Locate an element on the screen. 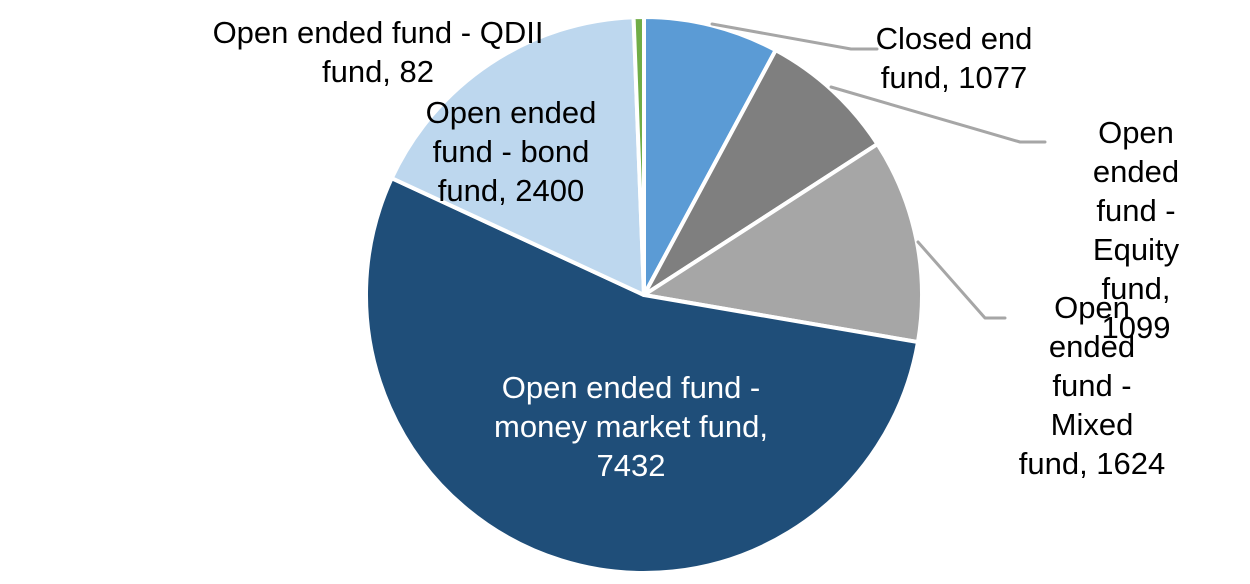 Image resolution: width=1250 pixels, height=584 pixels. callout-closed-end-fund: Closed end fund, 1077 is located at coordinates (954, 58).